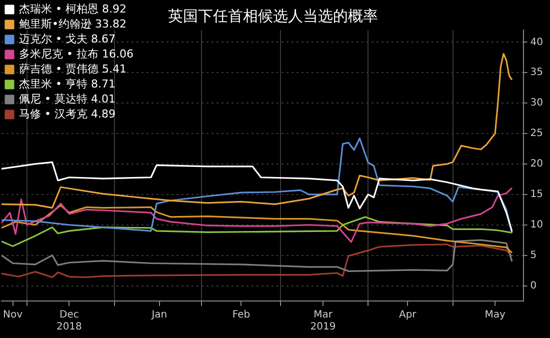 Image resolution: width=550 pixels, height=338 pixels. What do you see at coordinates (537, 42) in the screenshot?
I see `y-tick-label: 40` at bounding box center [537, 42].